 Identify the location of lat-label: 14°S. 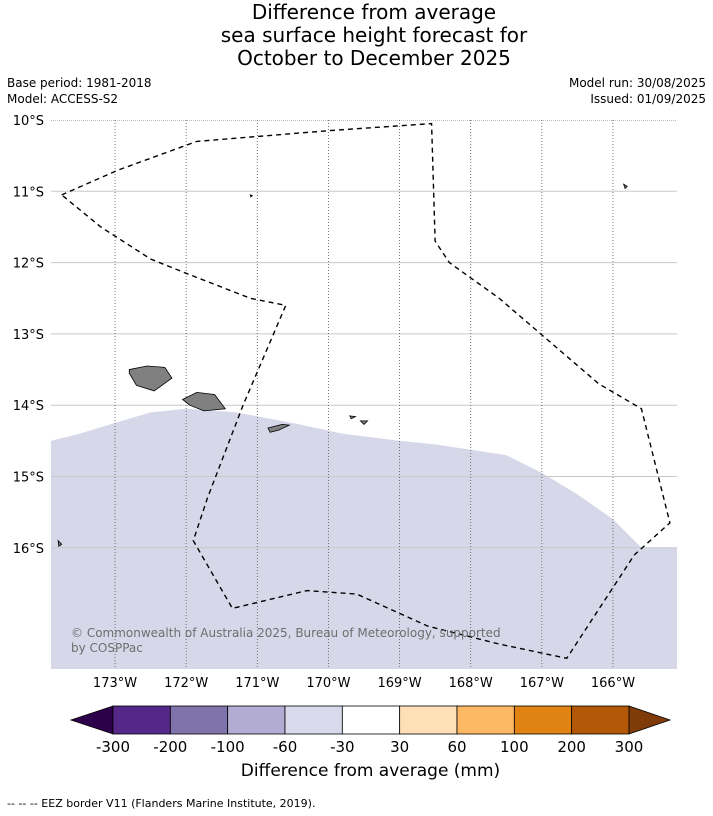
(28, 406).